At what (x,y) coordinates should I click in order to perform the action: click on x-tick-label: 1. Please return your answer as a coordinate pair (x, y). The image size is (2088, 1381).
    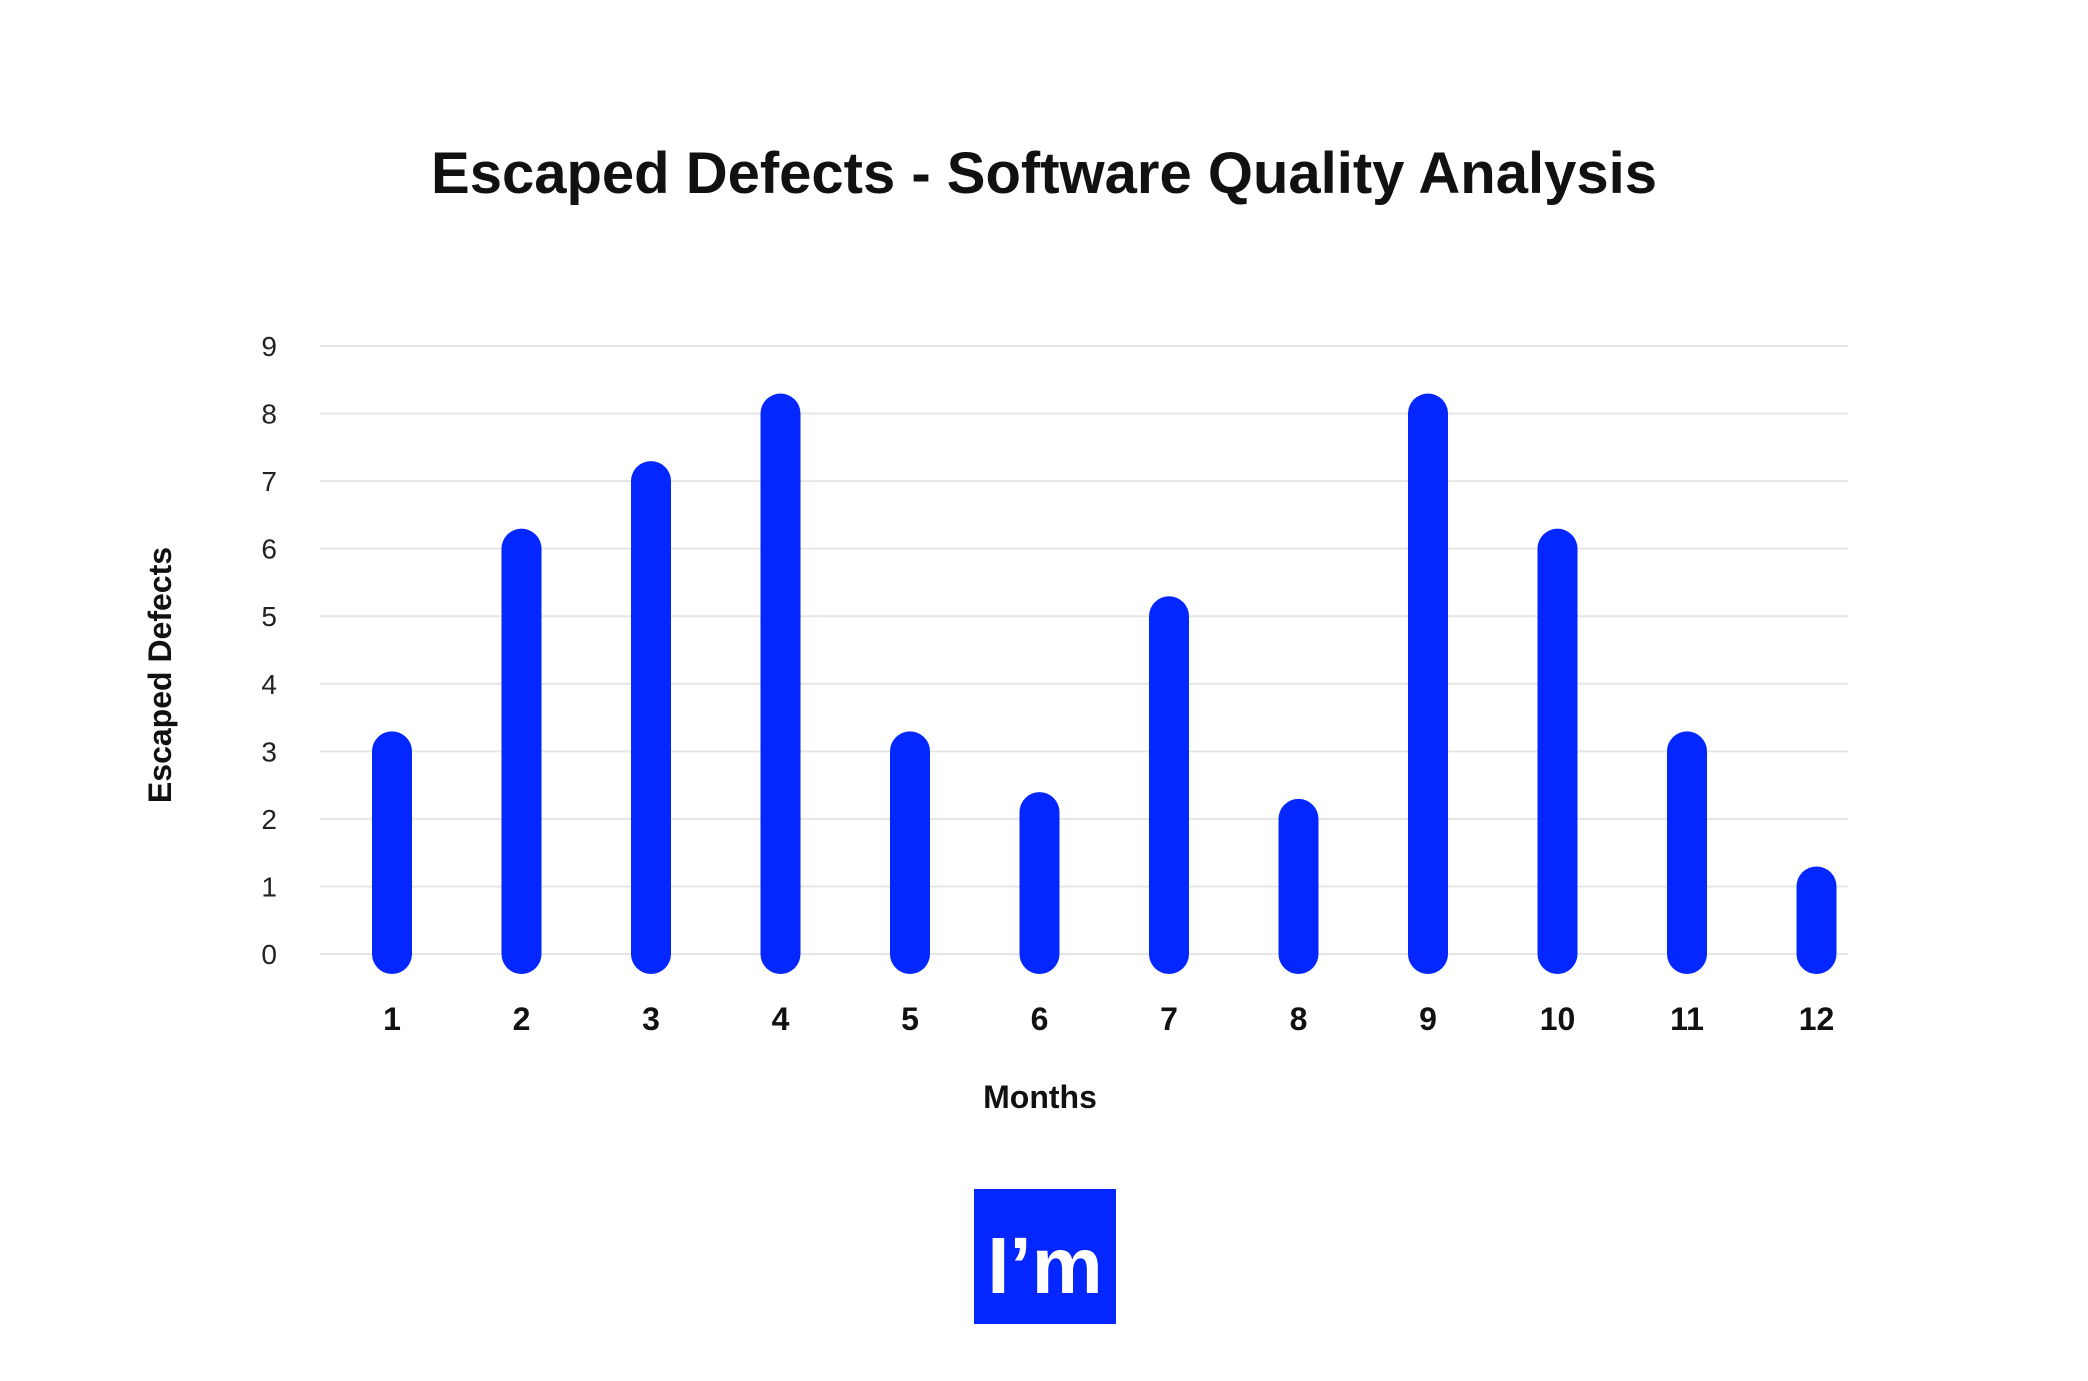
    Looking at the image, I should click on (392, 1019).